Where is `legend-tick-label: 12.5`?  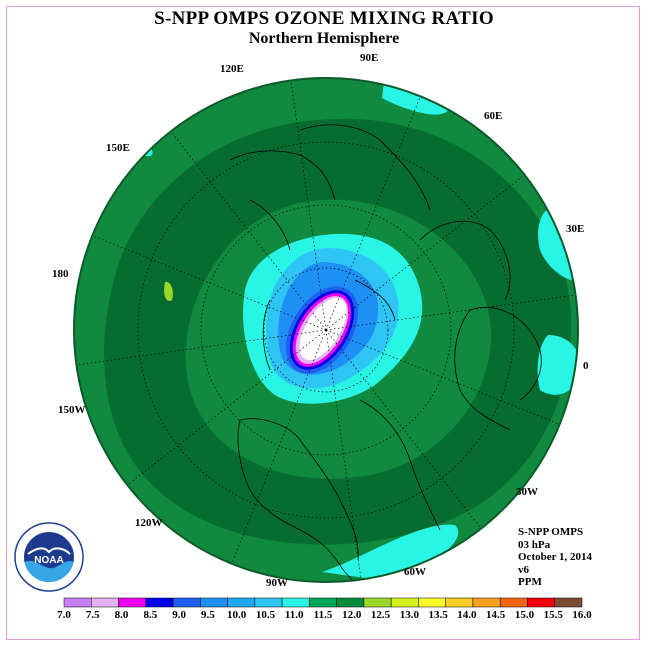
legend-tick-label: 12.5 is located at coordinates (381, 615).